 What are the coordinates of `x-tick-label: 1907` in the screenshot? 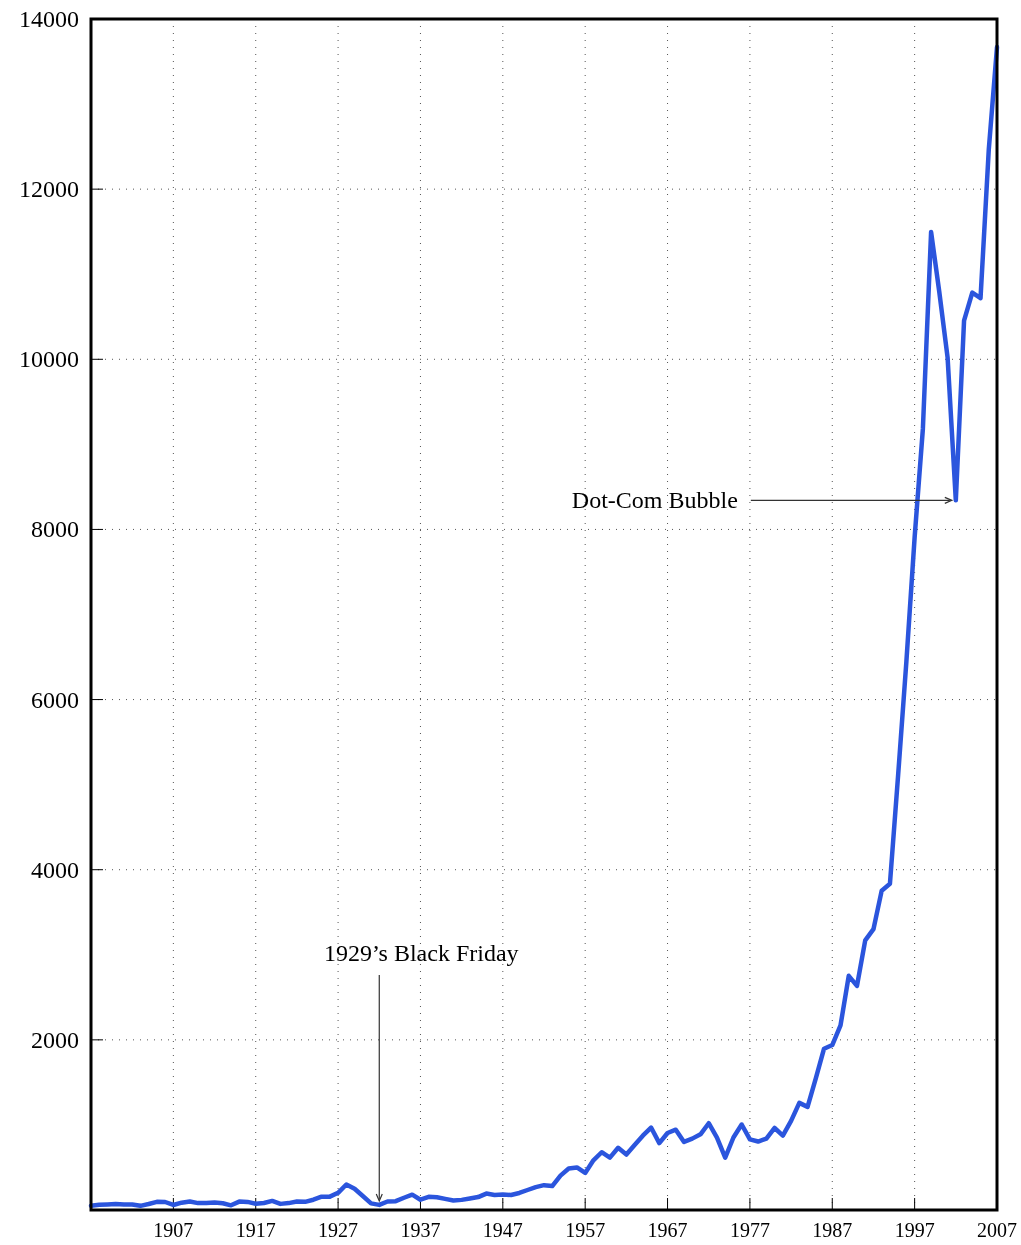 It's located at (173, 1230).